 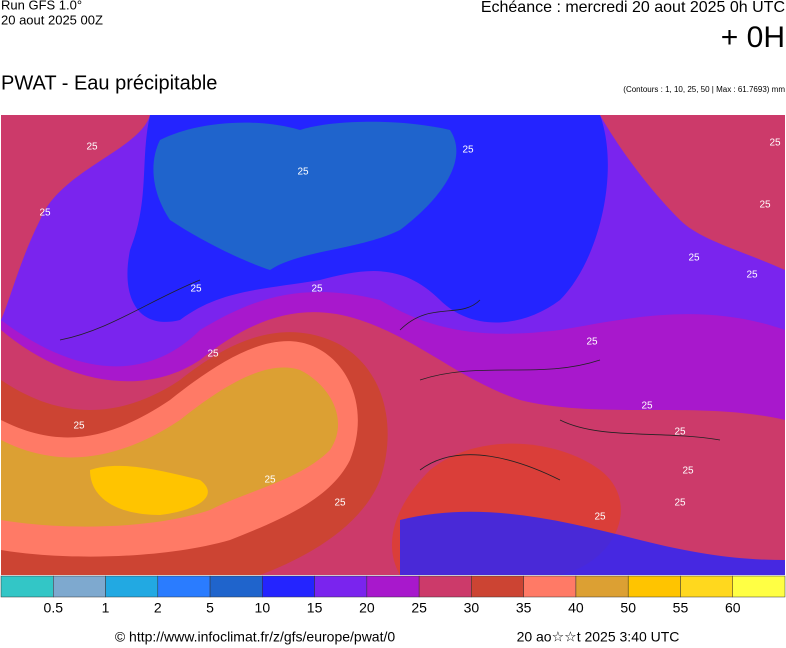 What do you see at coordinates (210, 608) in the screenshot?
I see `colorbar-label: 5` at bounding box center [210, 608].